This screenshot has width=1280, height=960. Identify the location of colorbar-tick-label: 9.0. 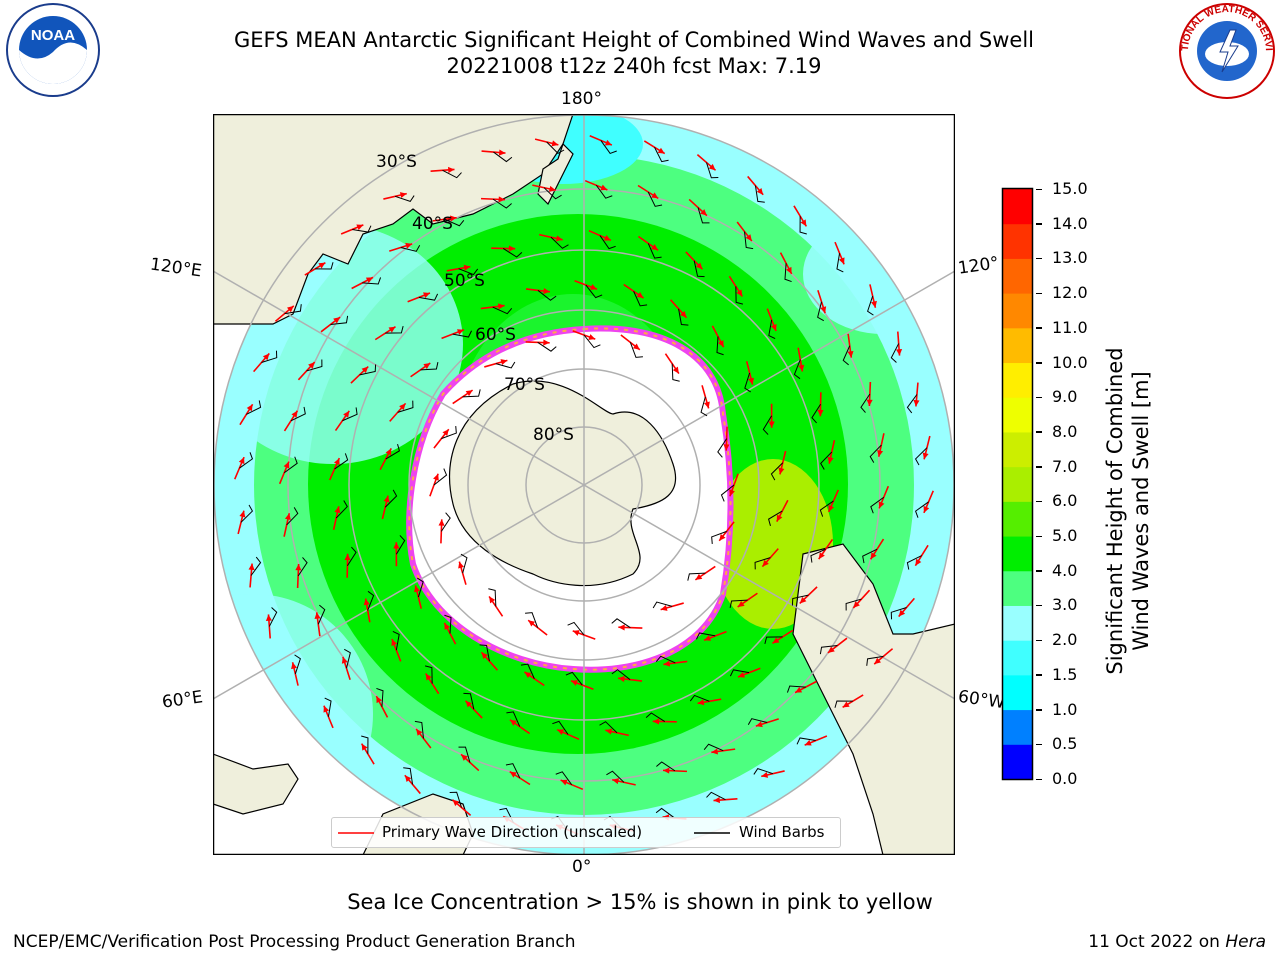
(1065, 397).